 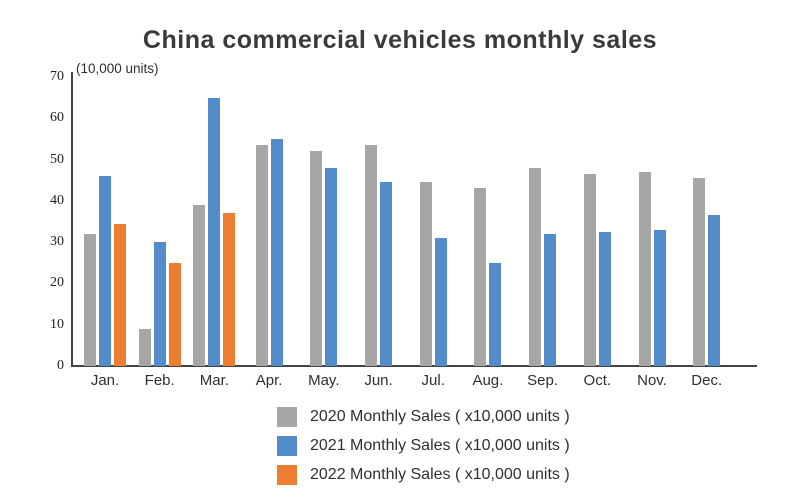 What do you see at coordinates (433, 380) in the screenshot?
I see `x-axis-label-jul: Jul.` at bounding box center [433, 380].